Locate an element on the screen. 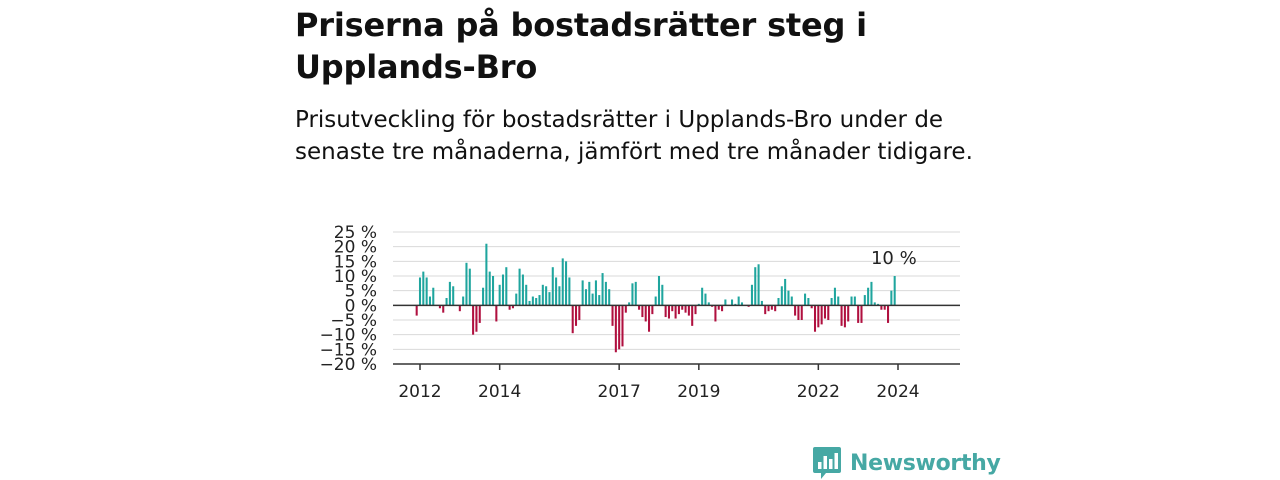 The width and height of the screenshot is (1280, 480). y-tick-label: −5 % is located at coordinates (353, 321).